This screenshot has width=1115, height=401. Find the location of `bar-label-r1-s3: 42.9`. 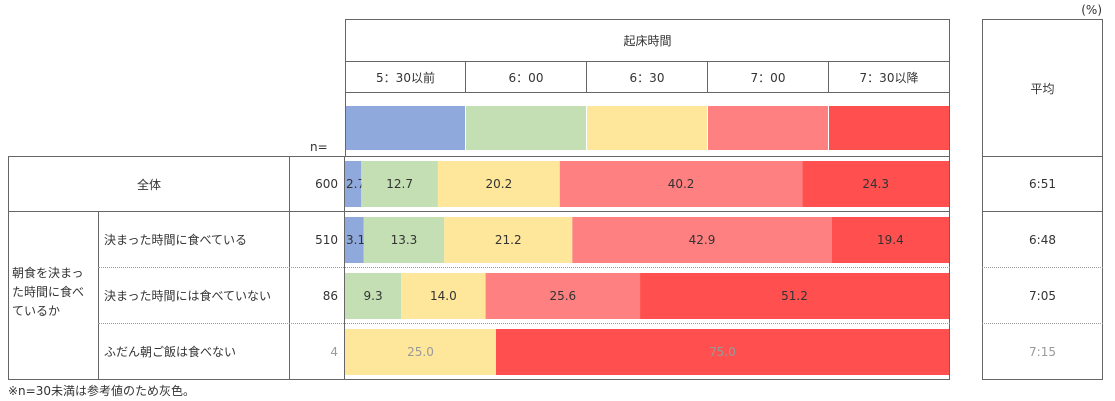

bar-label-r1-s3: 42.9 is located at coordinates (702, 240).